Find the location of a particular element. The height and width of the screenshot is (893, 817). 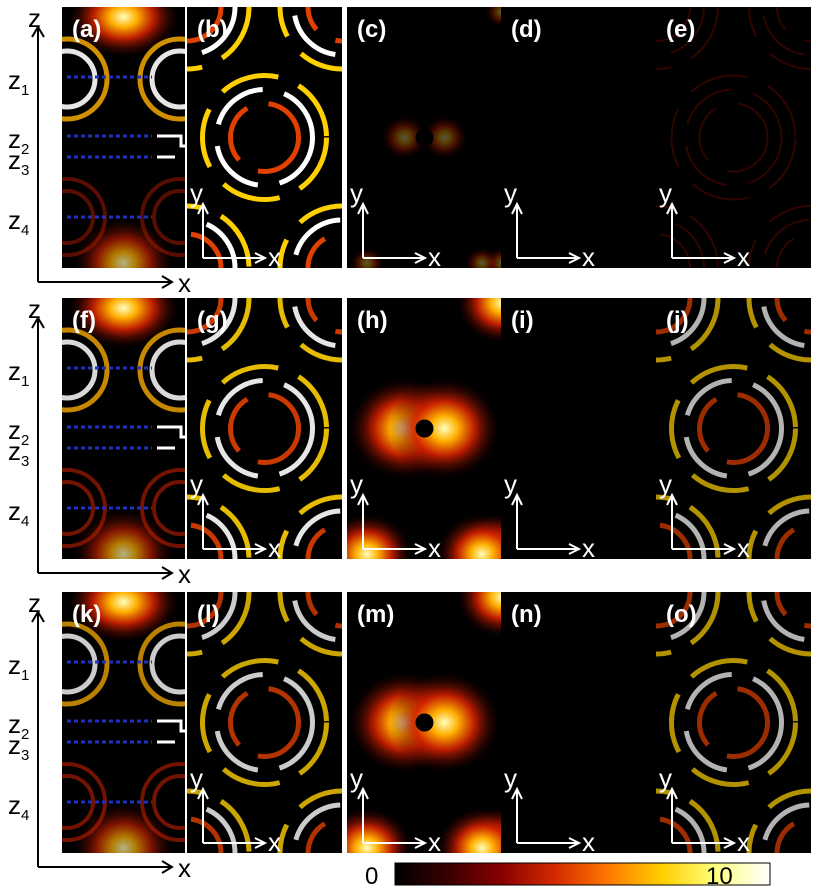

z-axis-arrowhead is located at coordinates (38, 322).